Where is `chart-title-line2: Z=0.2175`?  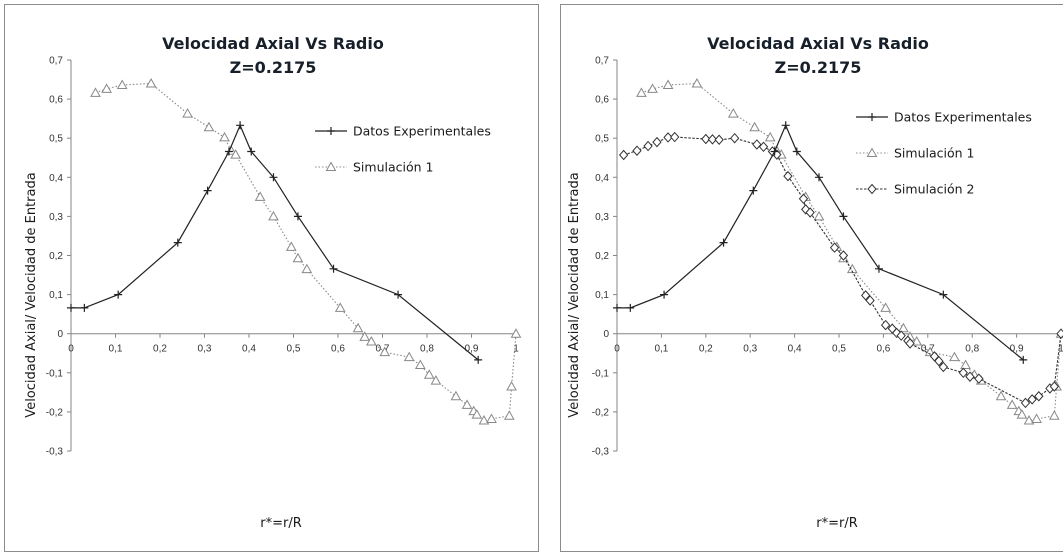 chart-title-line2: Z=0.2175 is located at coordinates (273, 67).